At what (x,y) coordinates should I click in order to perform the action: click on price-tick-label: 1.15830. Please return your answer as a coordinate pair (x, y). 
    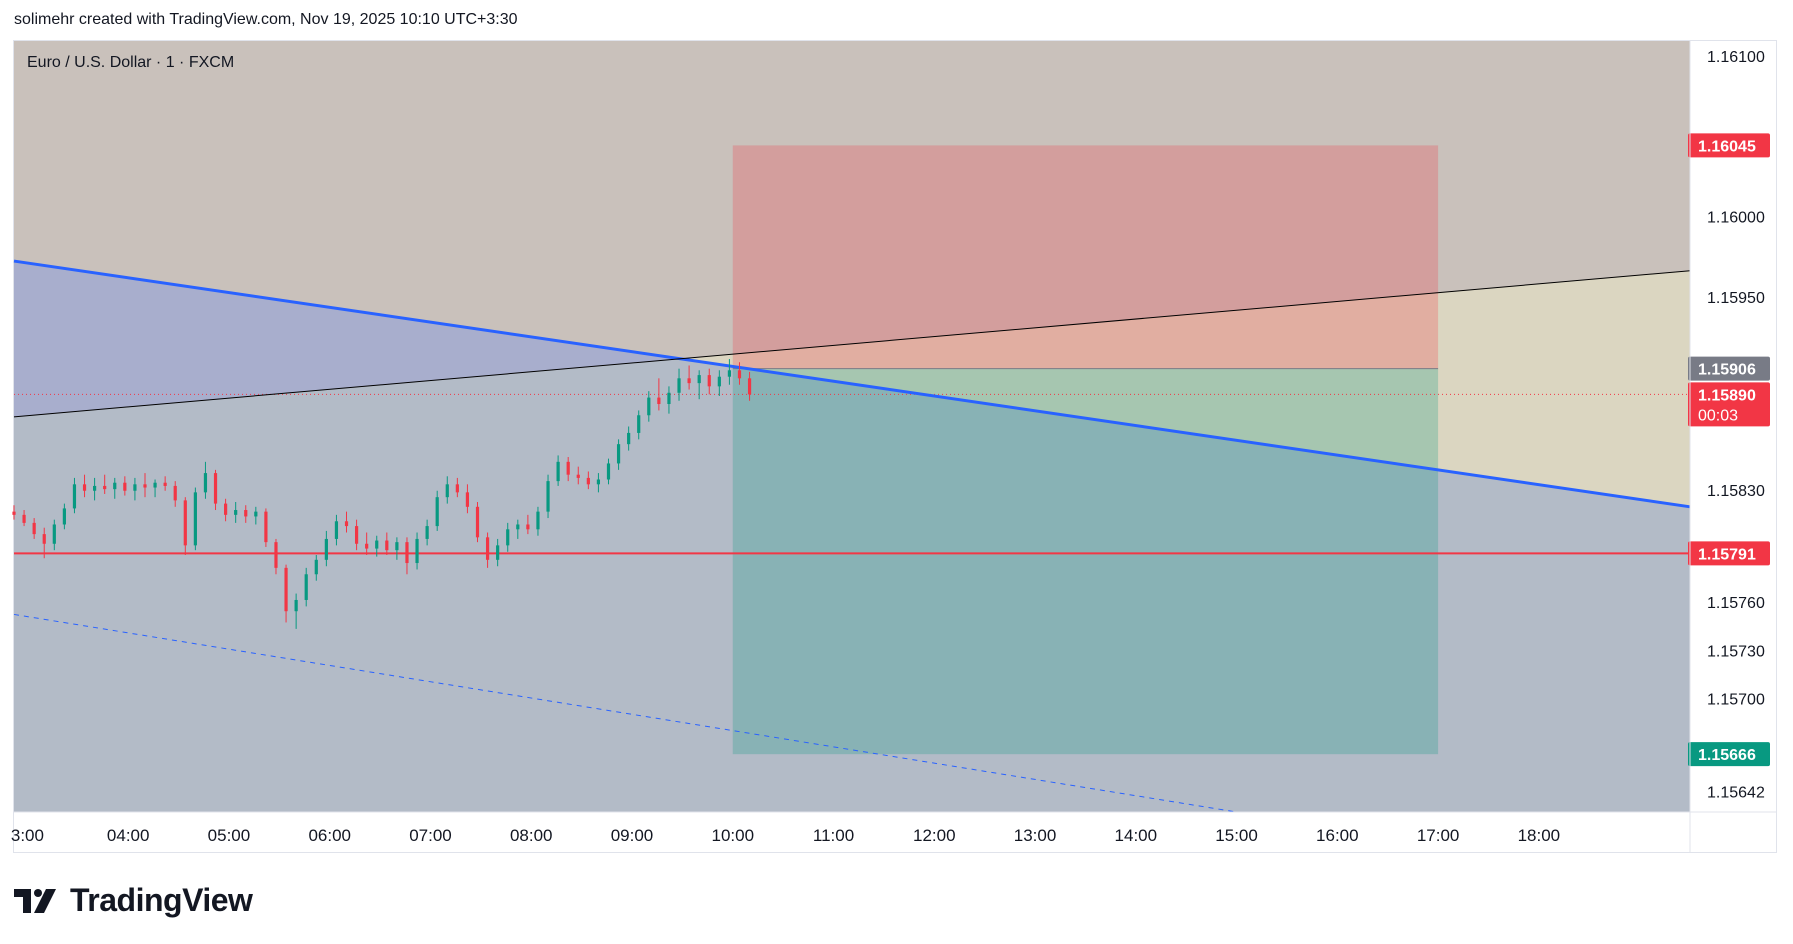
    Looking at the image, I should click on (1736, 491).